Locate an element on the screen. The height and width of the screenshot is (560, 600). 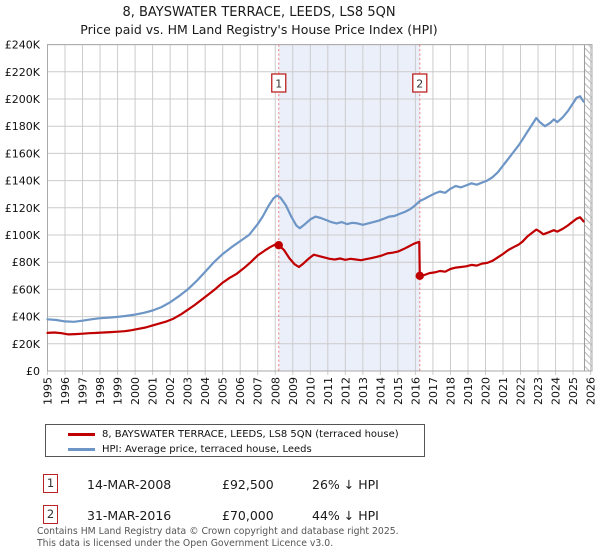
hpi-line-swatch is located at coordinates (81, 449).